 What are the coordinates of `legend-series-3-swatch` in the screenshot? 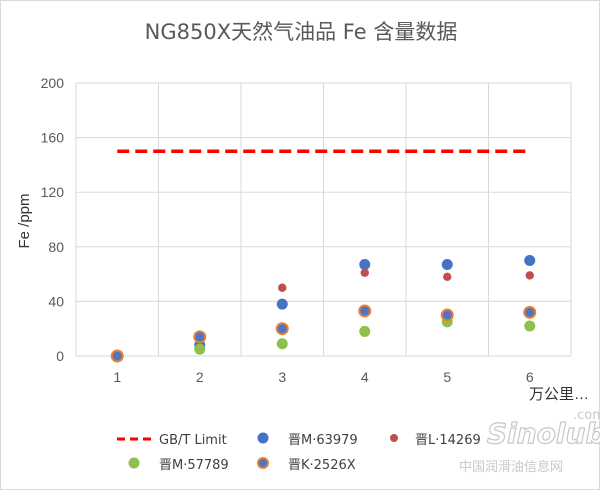 It's located at (263, 463).